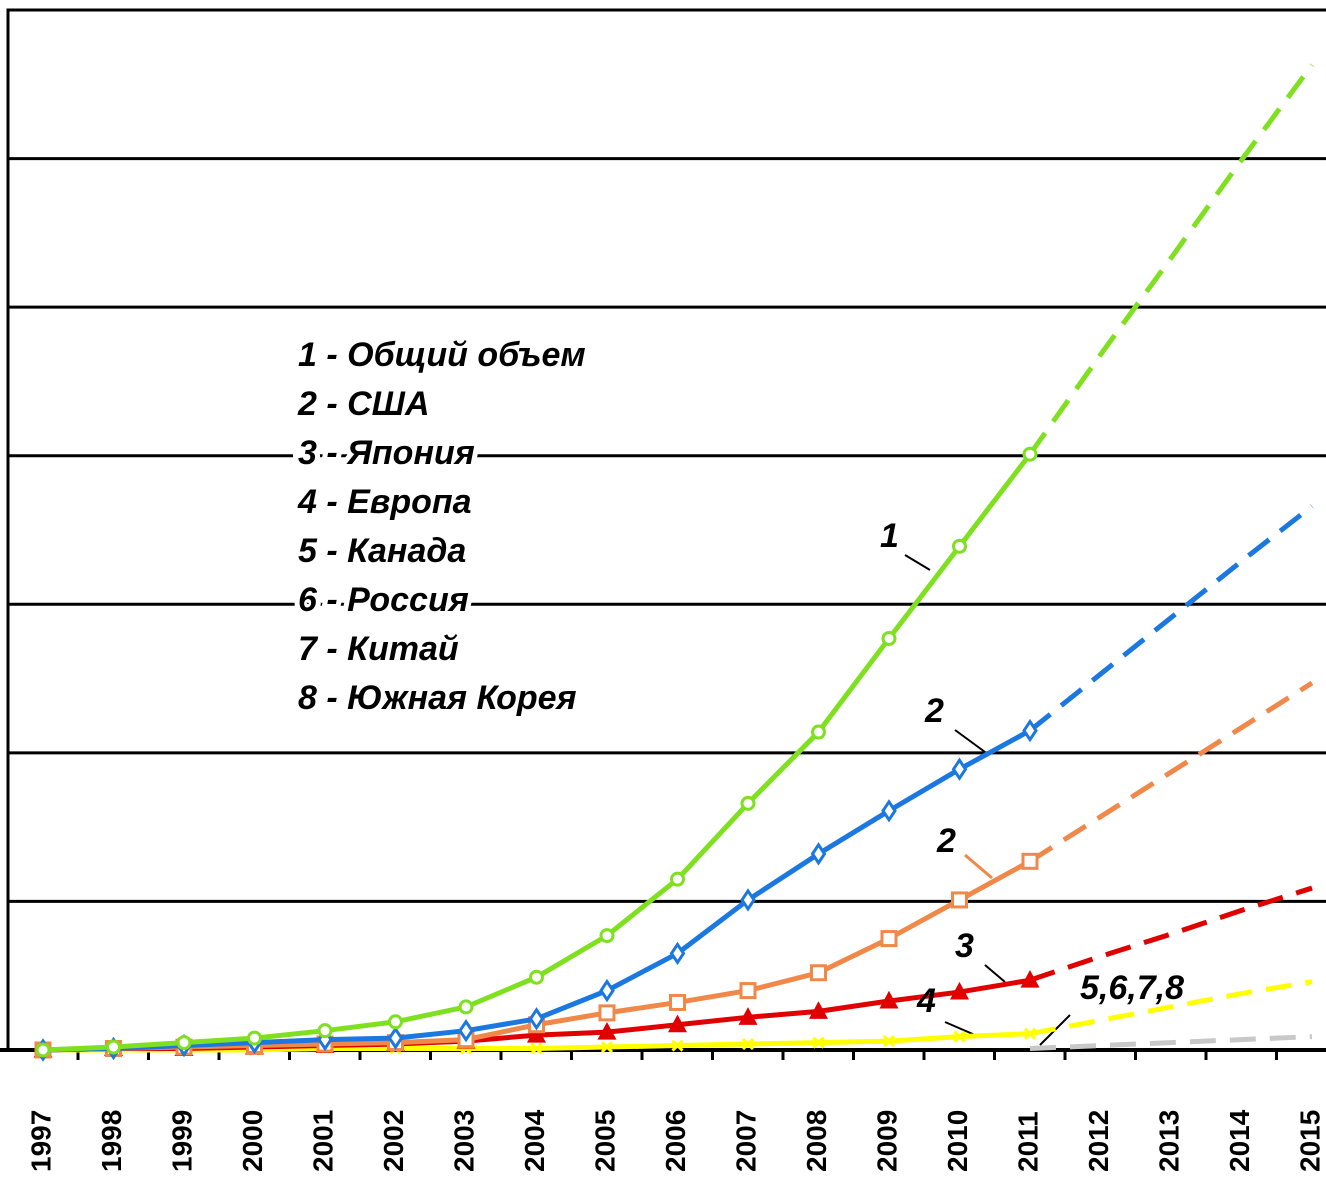 The image size is (1326, 1180). I want to click on legend-entry: 2 - США, so click(363, 404).